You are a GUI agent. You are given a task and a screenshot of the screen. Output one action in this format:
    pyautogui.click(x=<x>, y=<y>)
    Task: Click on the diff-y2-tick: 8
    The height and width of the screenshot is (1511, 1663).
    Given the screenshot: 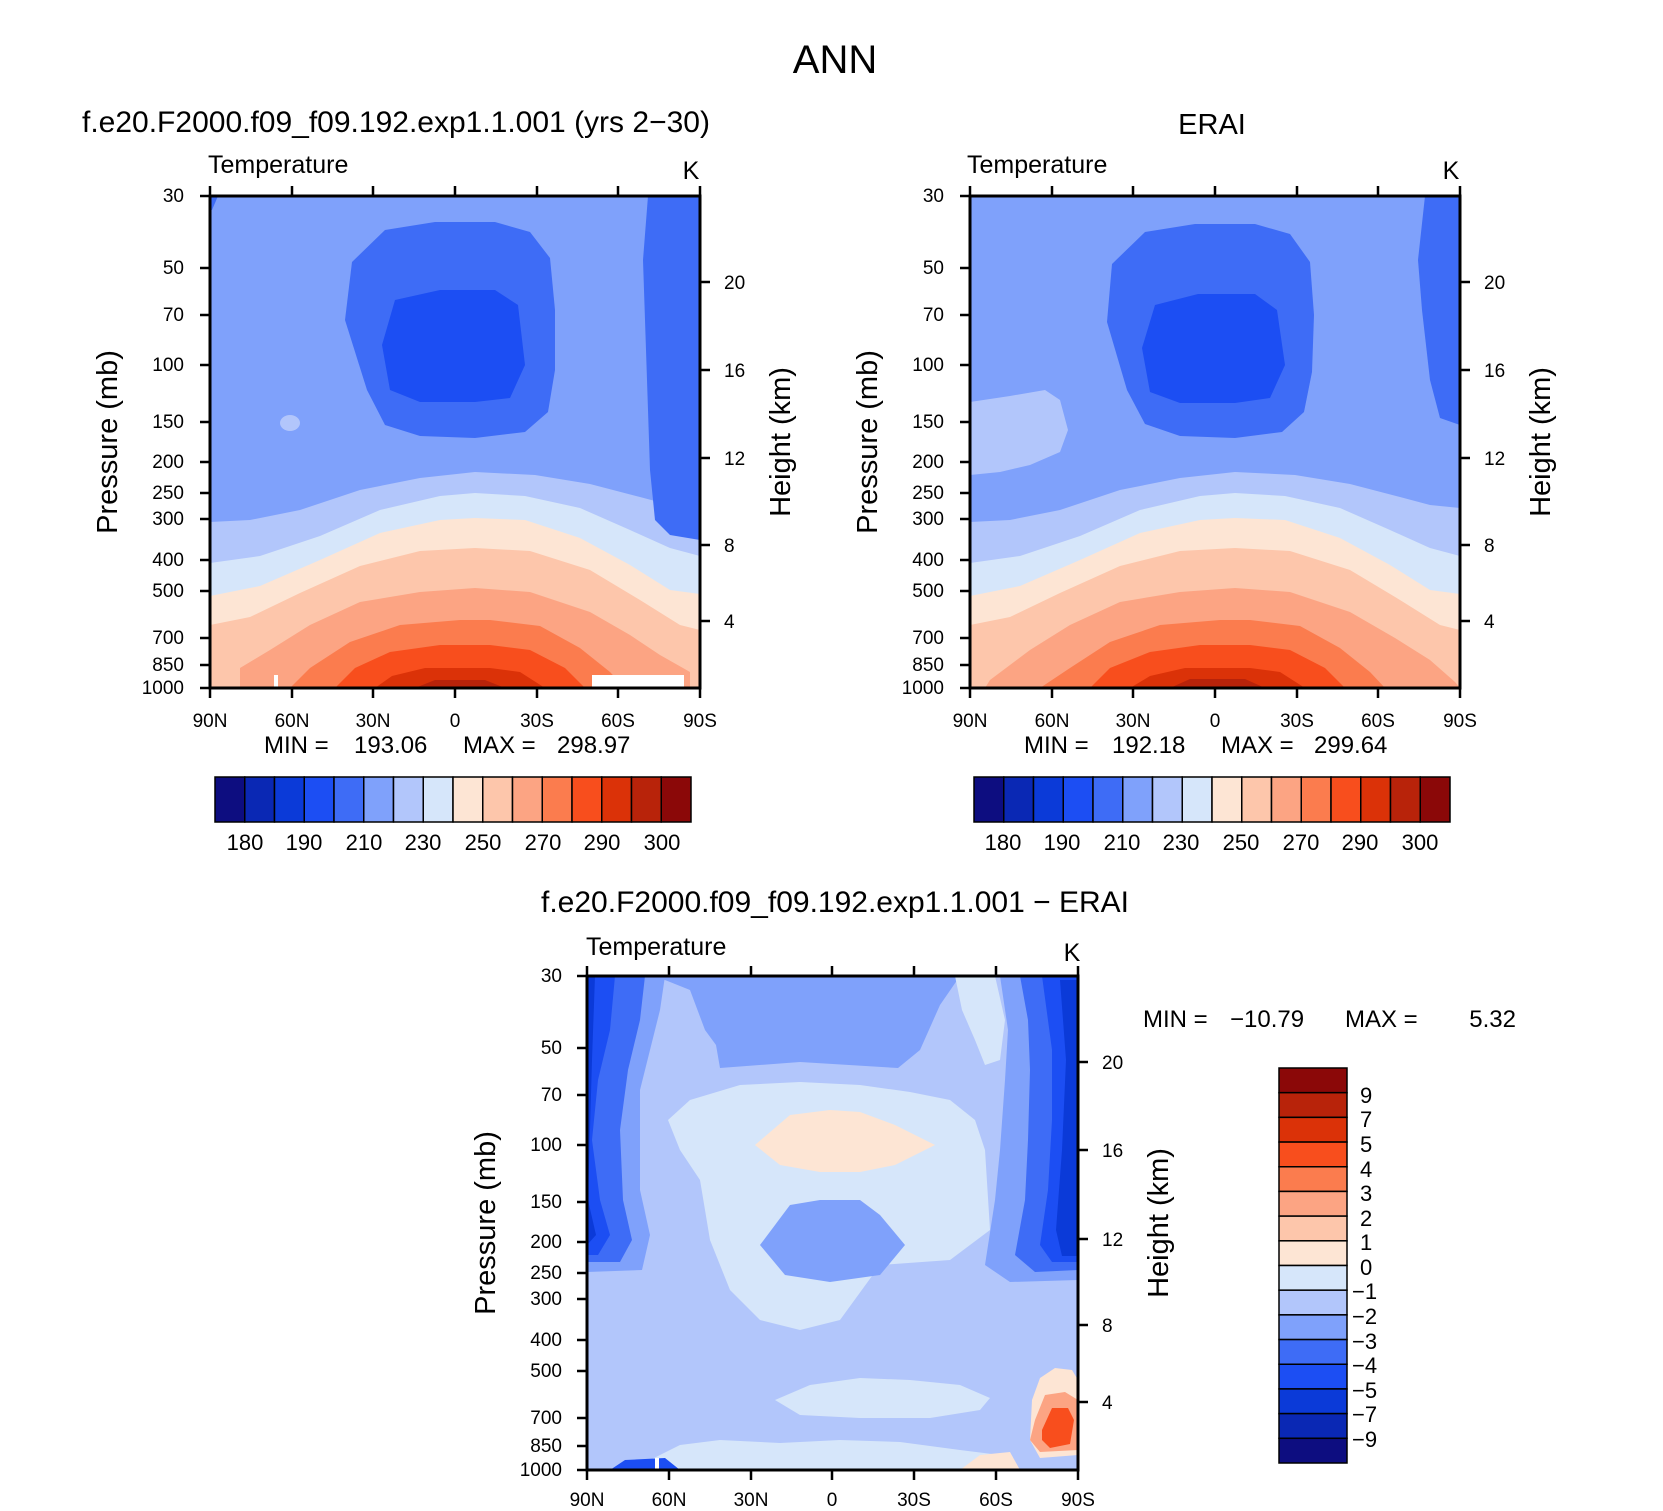 What is the action you would take?
    pyautogui.click(x=1107, y=1326)
    